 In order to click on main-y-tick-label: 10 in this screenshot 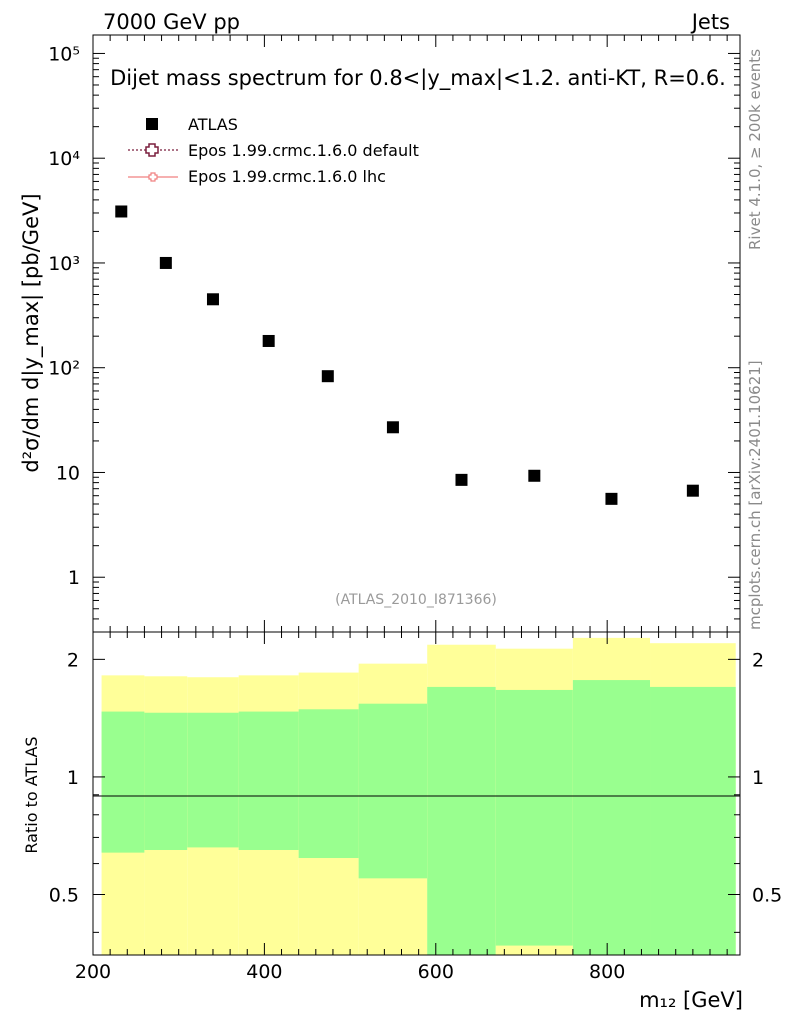, I will do `click(68, 473)`.